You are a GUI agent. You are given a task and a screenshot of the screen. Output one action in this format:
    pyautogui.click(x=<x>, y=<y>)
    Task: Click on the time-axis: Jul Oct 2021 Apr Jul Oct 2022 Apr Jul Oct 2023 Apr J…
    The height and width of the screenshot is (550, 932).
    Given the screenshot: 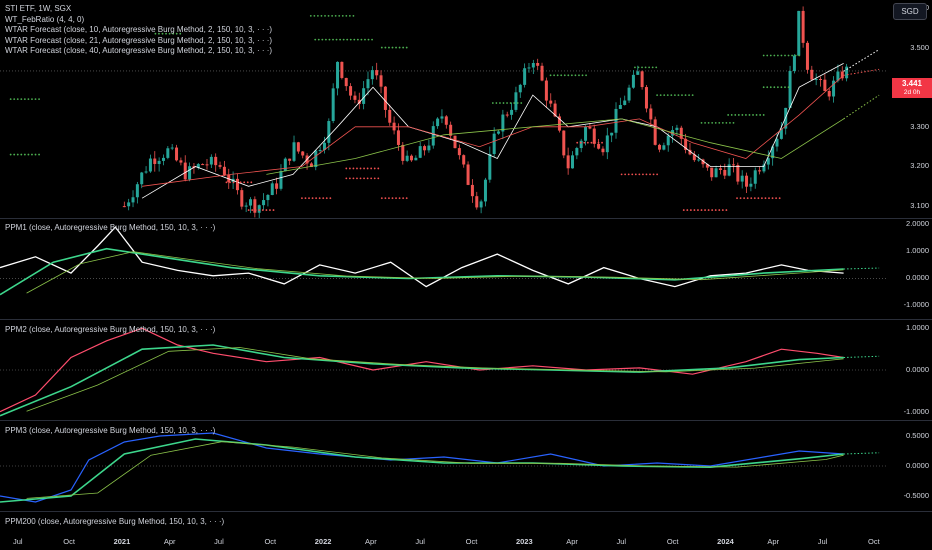 What is the action you would take?
    pyautogui.click(x=444, y=543)
    